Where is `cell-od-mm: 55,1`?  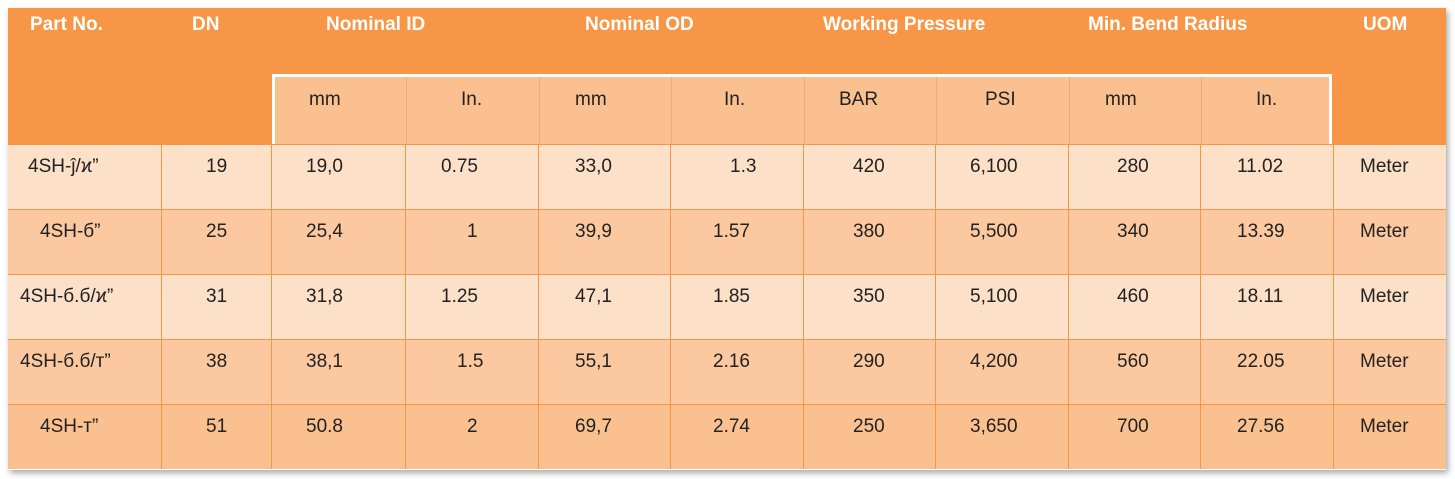
cell-od-mm: 55,1 is located at coordinates (605, 372).